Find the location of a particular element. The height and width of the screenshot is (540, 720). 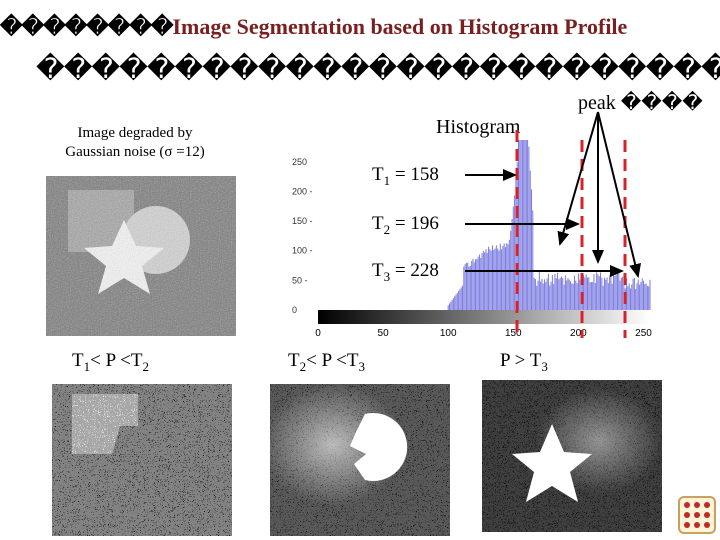

x-tick-label: 150 is located at coordinates (513, 333).